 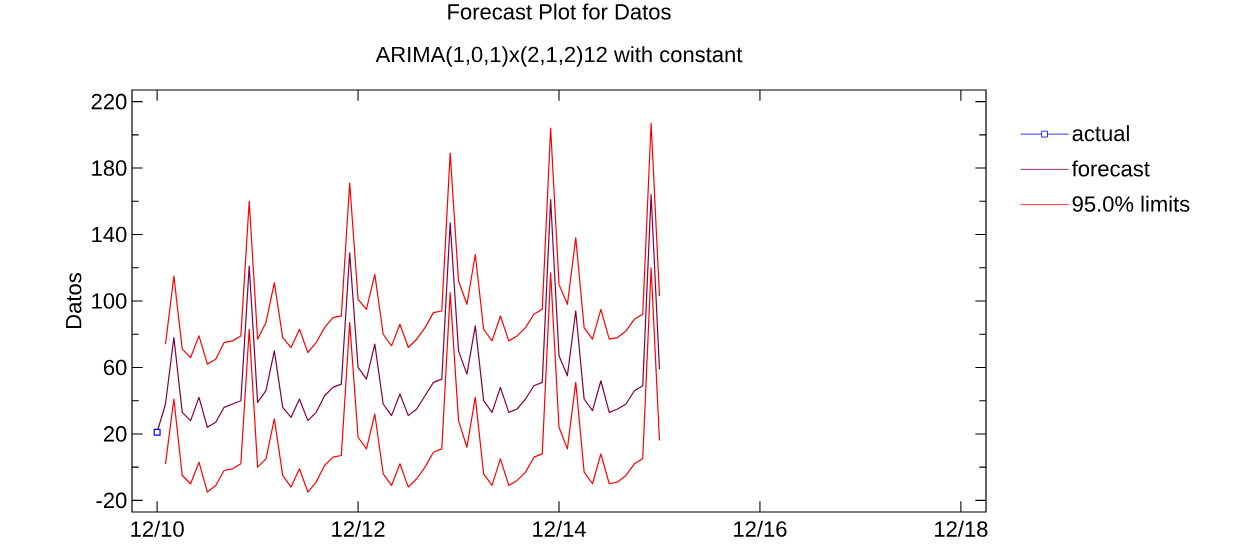 I want to click on legend-label: 95.0% limits, so click(x=1131, y=203).